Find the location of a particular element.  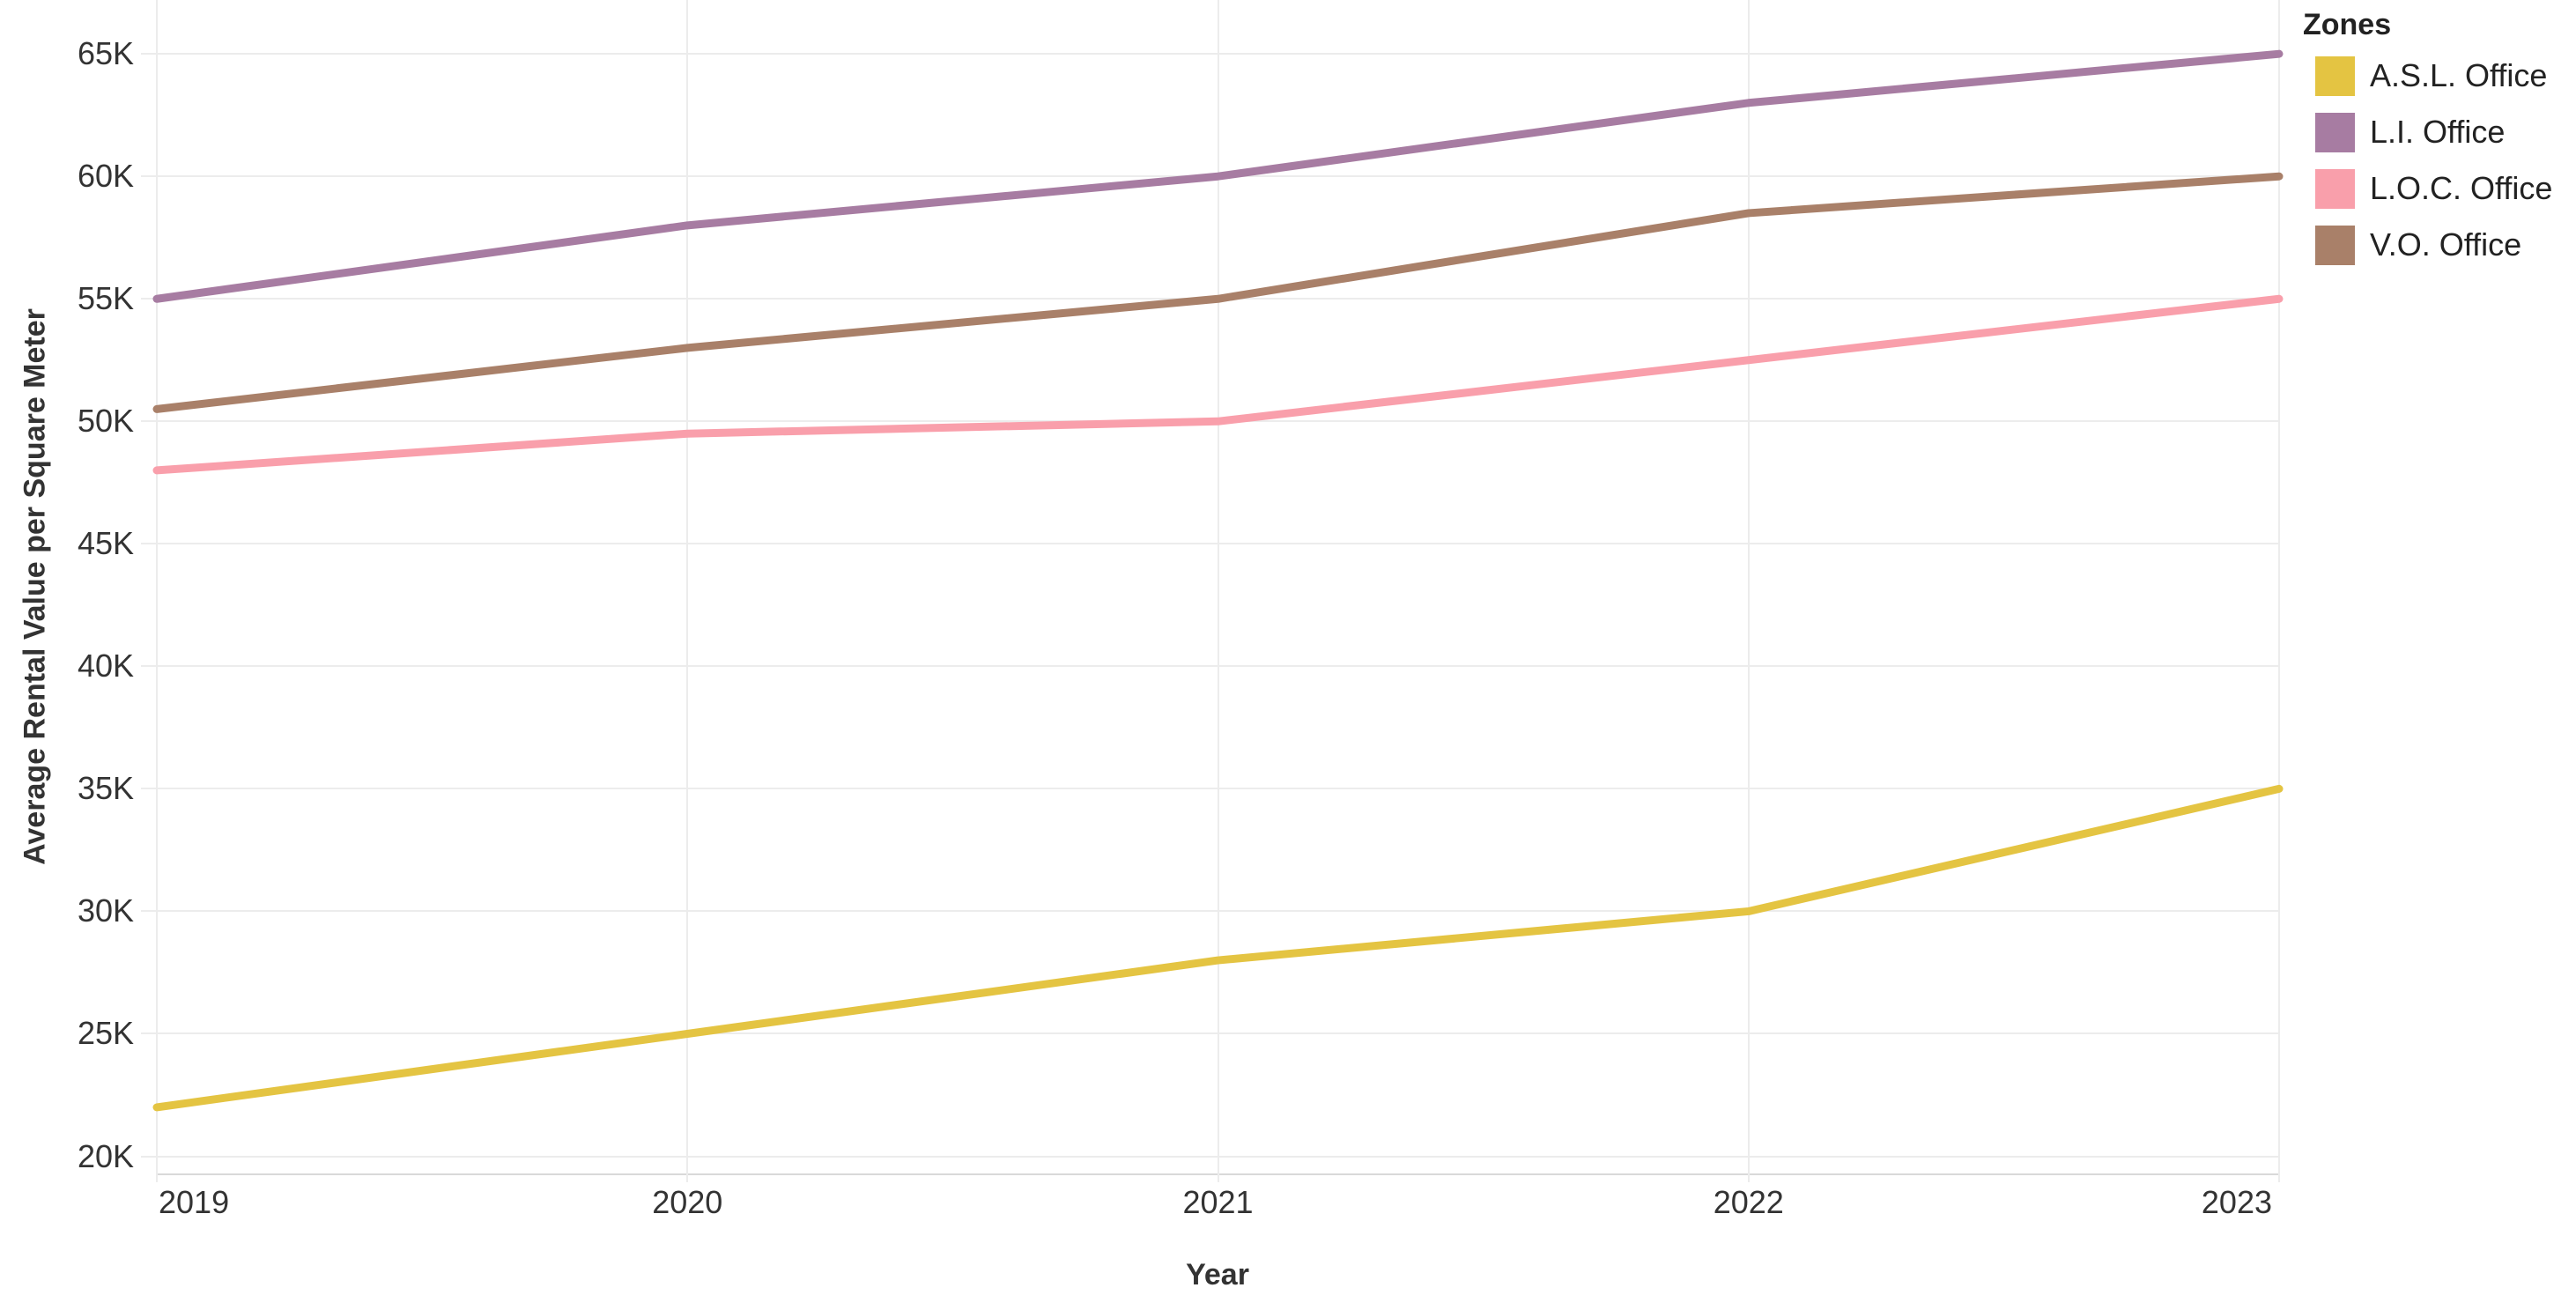

legend-item-a-s-l-office: A.S.L. Office is located at coordinates (2428, 76).